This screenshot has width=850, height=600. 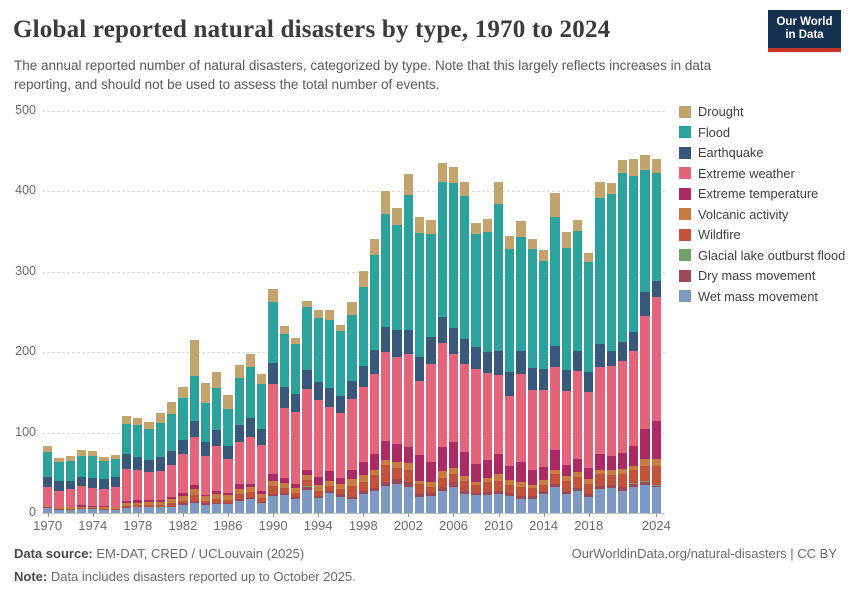 What do you see at coordinates (48, 508) in the screenshot?
I see `dry-mass-movement-segment-1970` at bounding box center [48, 508].